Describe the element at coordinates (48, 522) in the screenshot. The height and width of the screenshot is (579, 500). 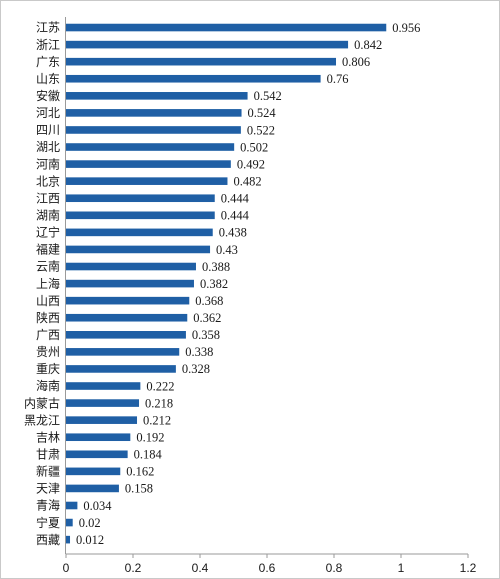
I see `category-label: 宁夏` at that location.